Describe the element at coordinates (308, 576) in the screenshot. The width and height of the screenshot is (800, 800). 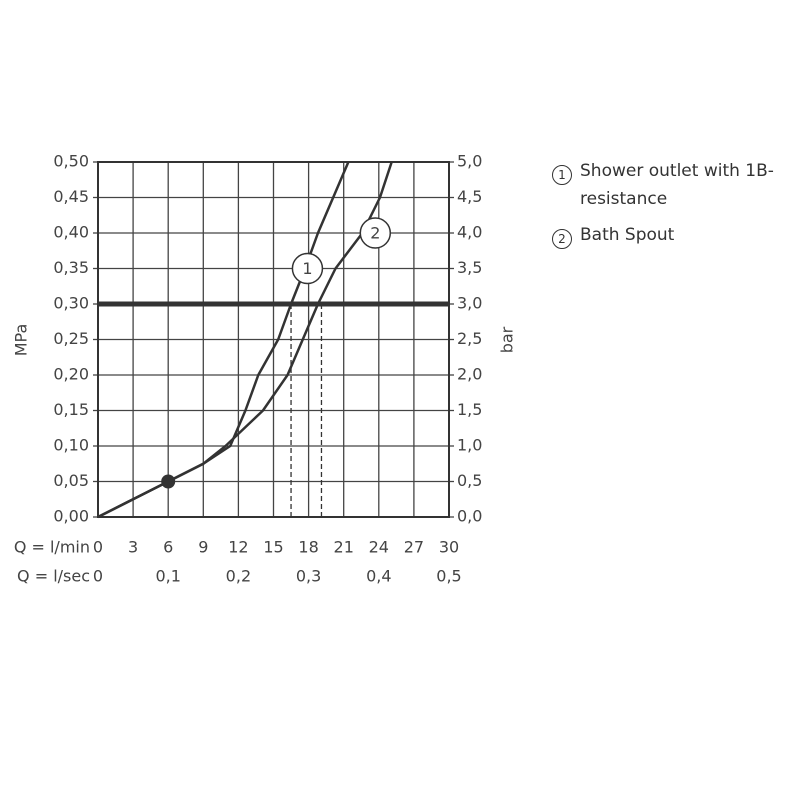
I see `x2-tick-label: 0,3` at that location.